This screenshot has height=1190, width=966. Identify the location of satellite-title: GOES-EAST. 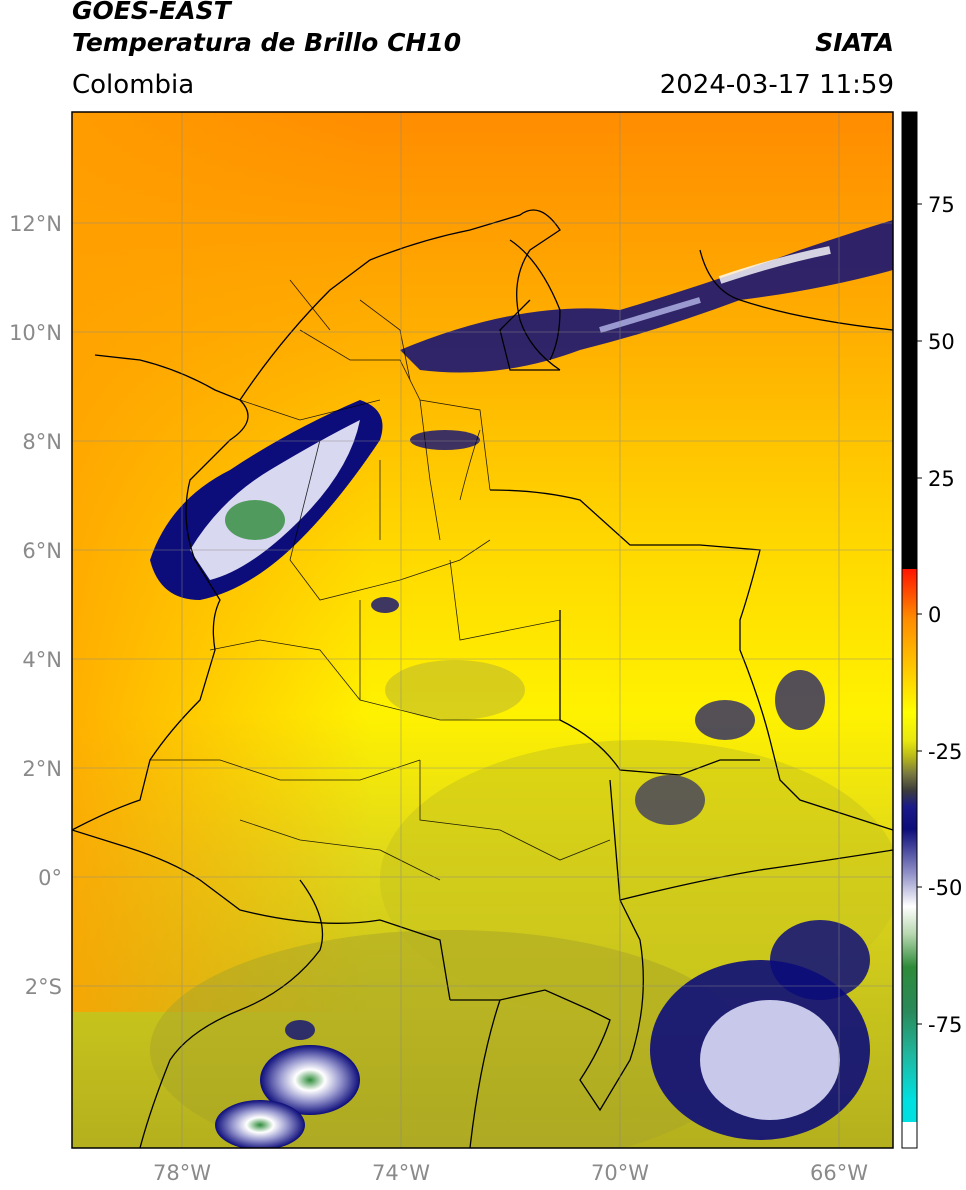
(151, 12).